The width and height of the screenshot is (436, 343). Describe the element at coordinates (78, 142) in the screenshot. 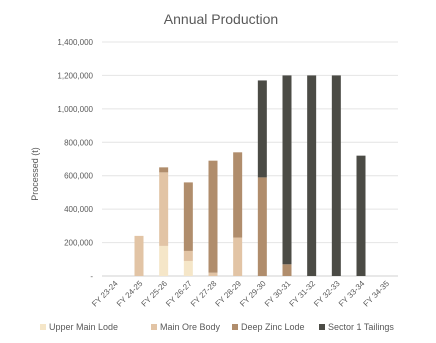

I see `y-tick-label: 800,000` at that location.